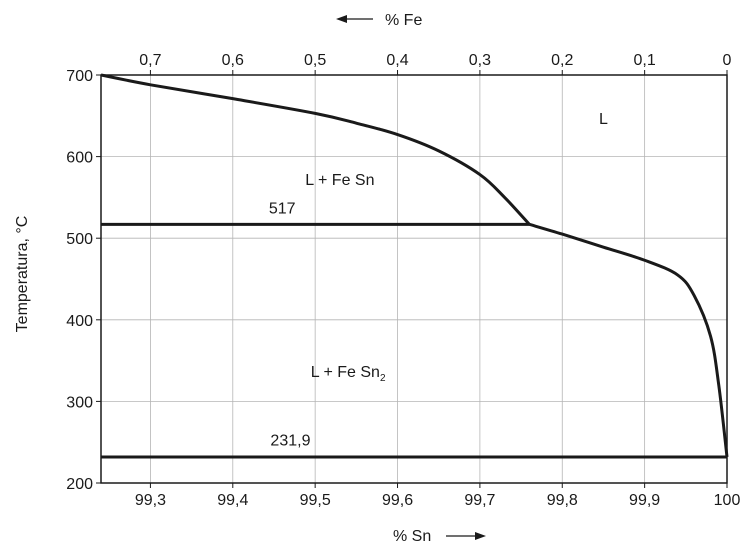  Describe the element at coordinates (315, 60) in the screenshot. I see `x2-tick-label: 0,5` at that location.